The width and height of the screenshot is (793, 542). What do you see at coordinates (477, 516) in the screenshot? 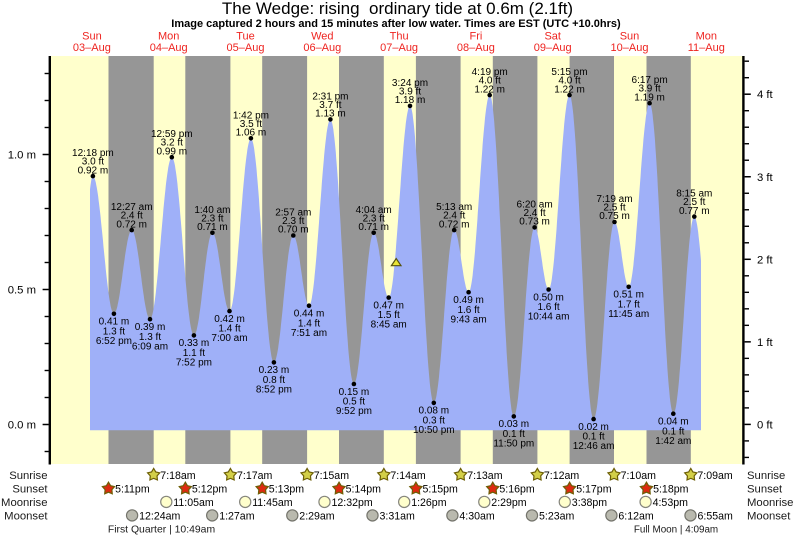
I see `svg-text: 4:30am` at bounding box center [477, 516].